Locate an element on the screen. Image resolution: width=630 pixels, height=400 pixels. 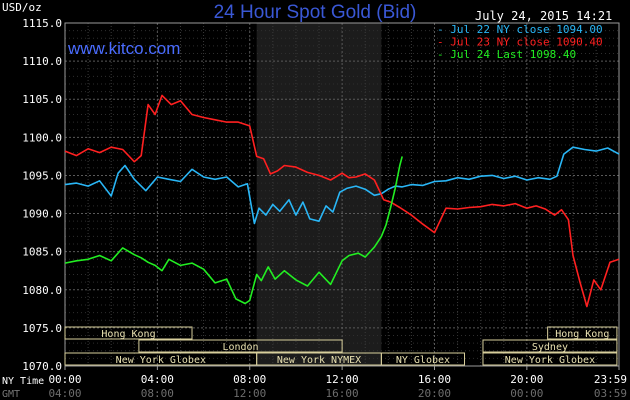
y-tick-label: 1105.0 is located at coordinates (42, 99).